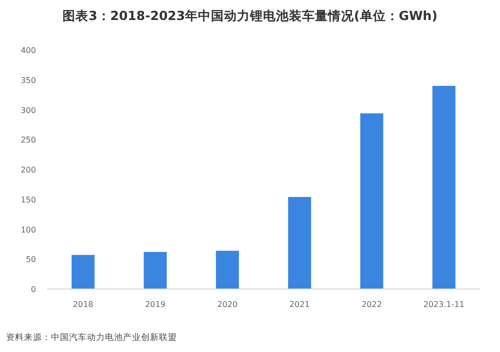 This screenshot has height=352, width=500. I want to click on x-tick-label: 2021, so click(299, 304).